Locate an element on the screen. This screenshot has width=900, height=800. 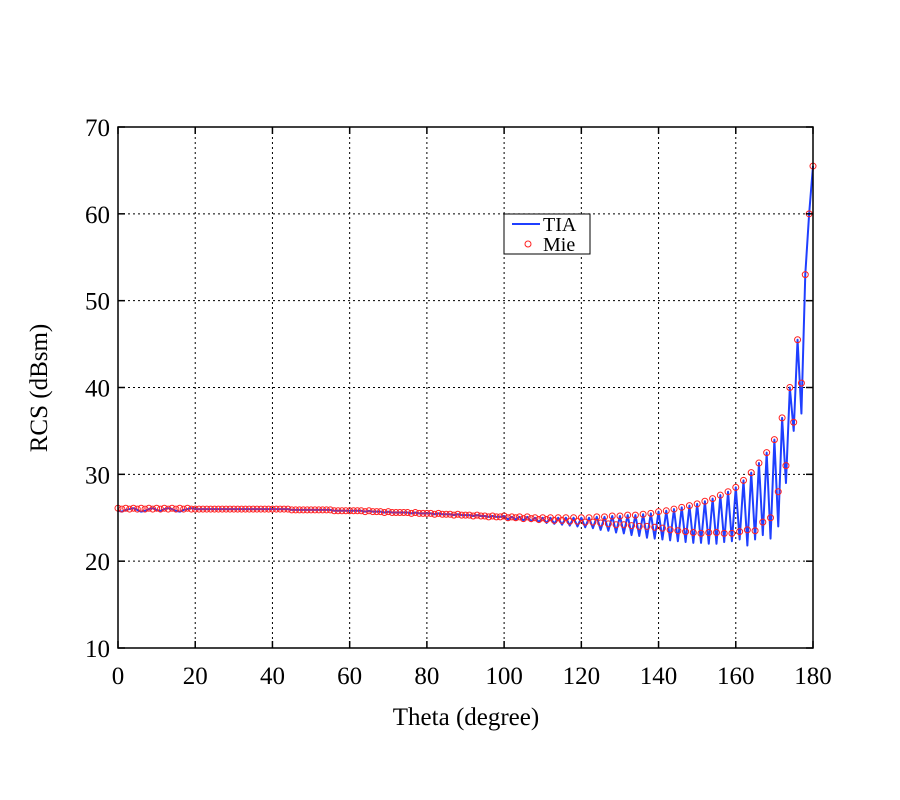
y-tick-label: 40 is located at coordinates (97, 389).